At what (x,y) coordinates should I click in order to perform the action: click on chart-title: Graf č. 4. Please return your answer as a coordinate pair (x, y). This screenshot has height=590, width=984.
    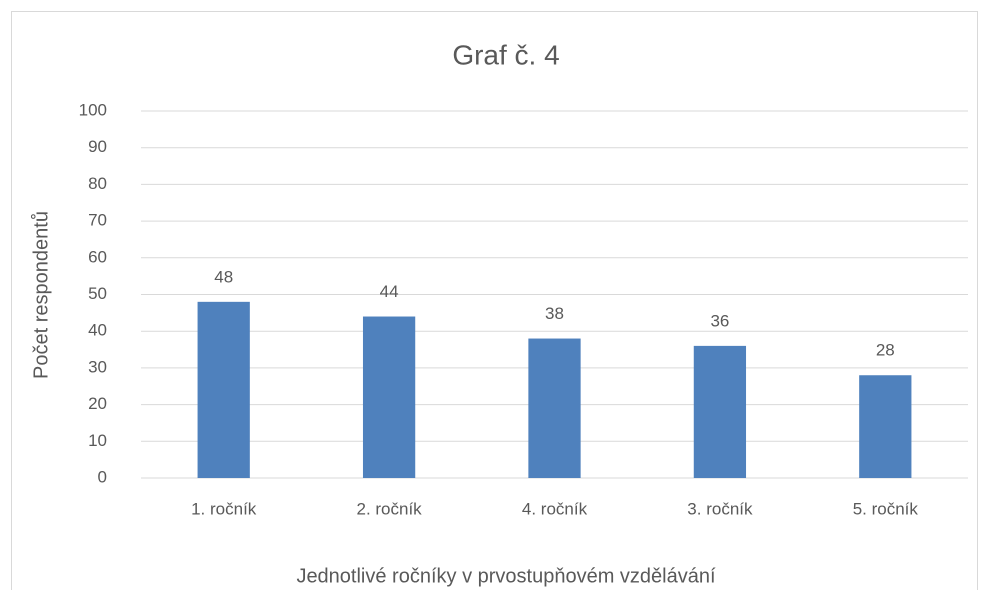
    Looking at the image, I should click on (505, 54).